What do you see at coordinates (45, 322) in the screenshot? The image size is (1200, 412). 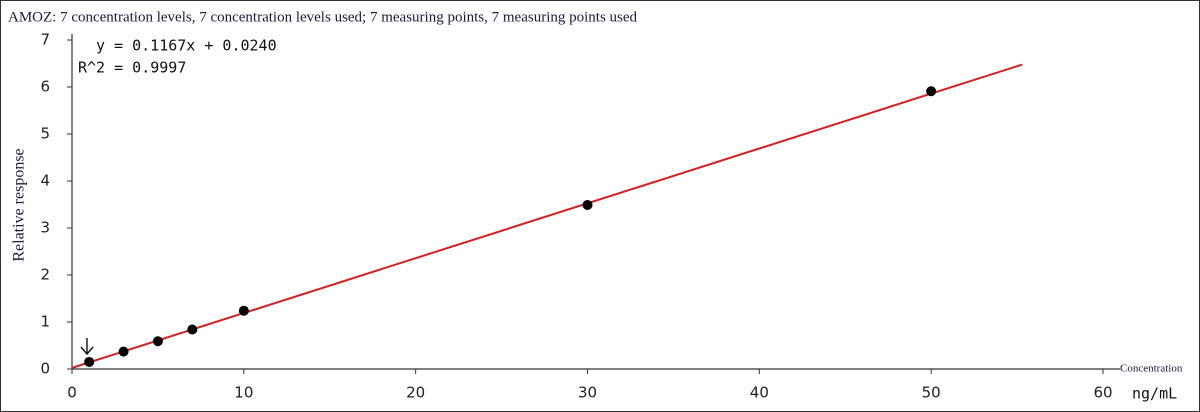 I see `y-tick-label: 1` at bounding box center [45, 322].